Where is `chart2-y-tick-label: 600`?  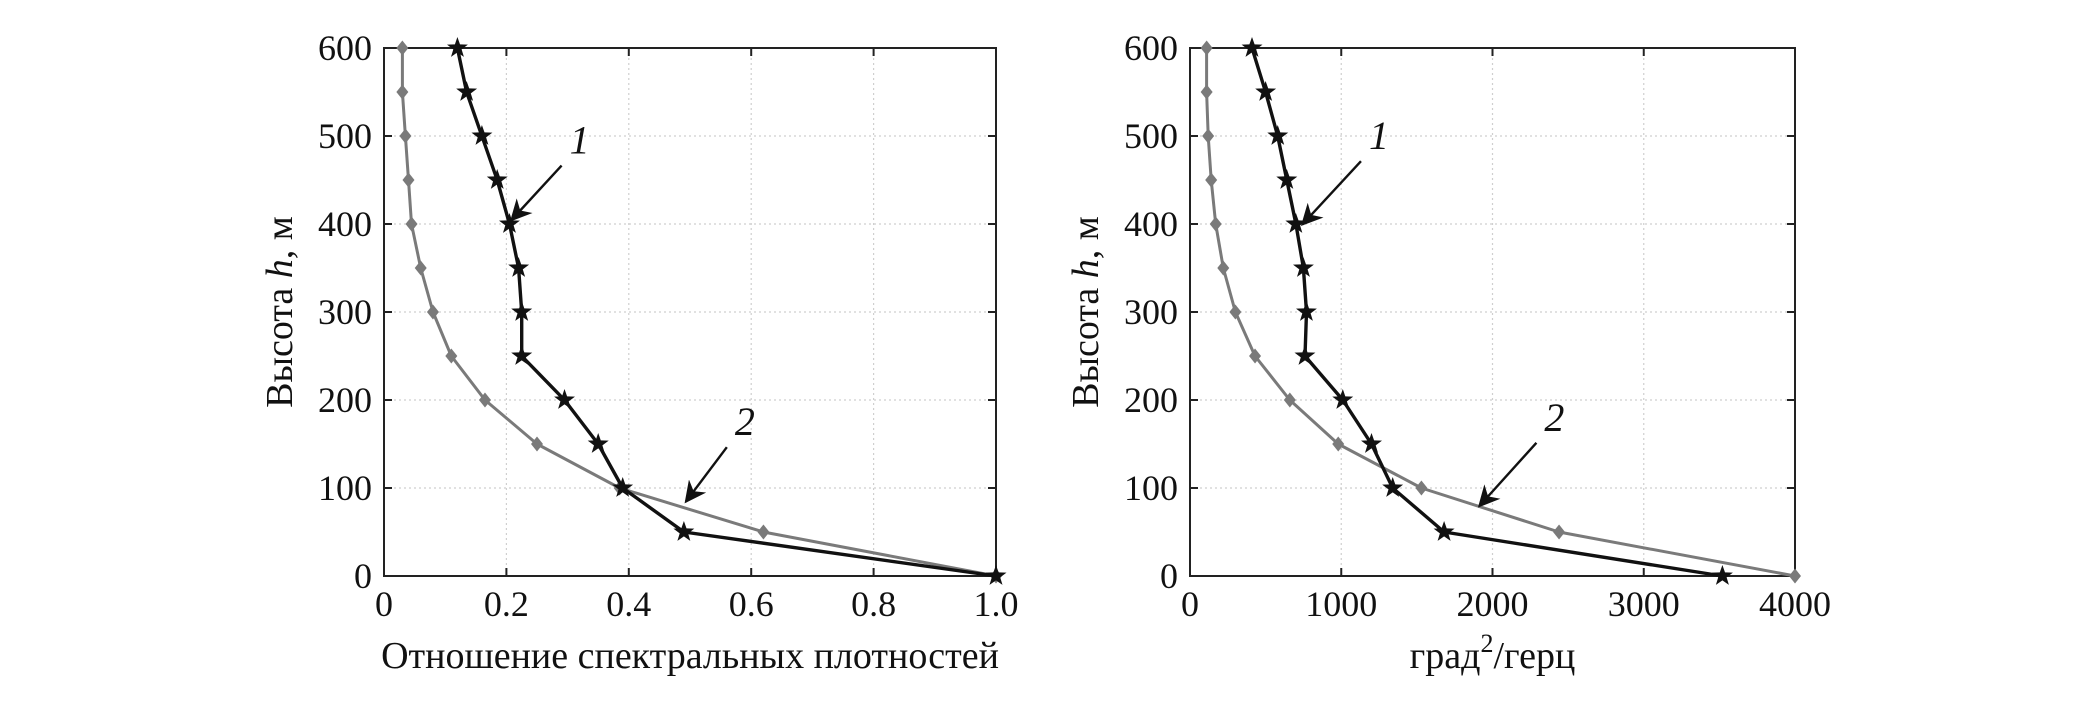 chart2-y-tick-label: 600 is located at coordinates (1151, 48).